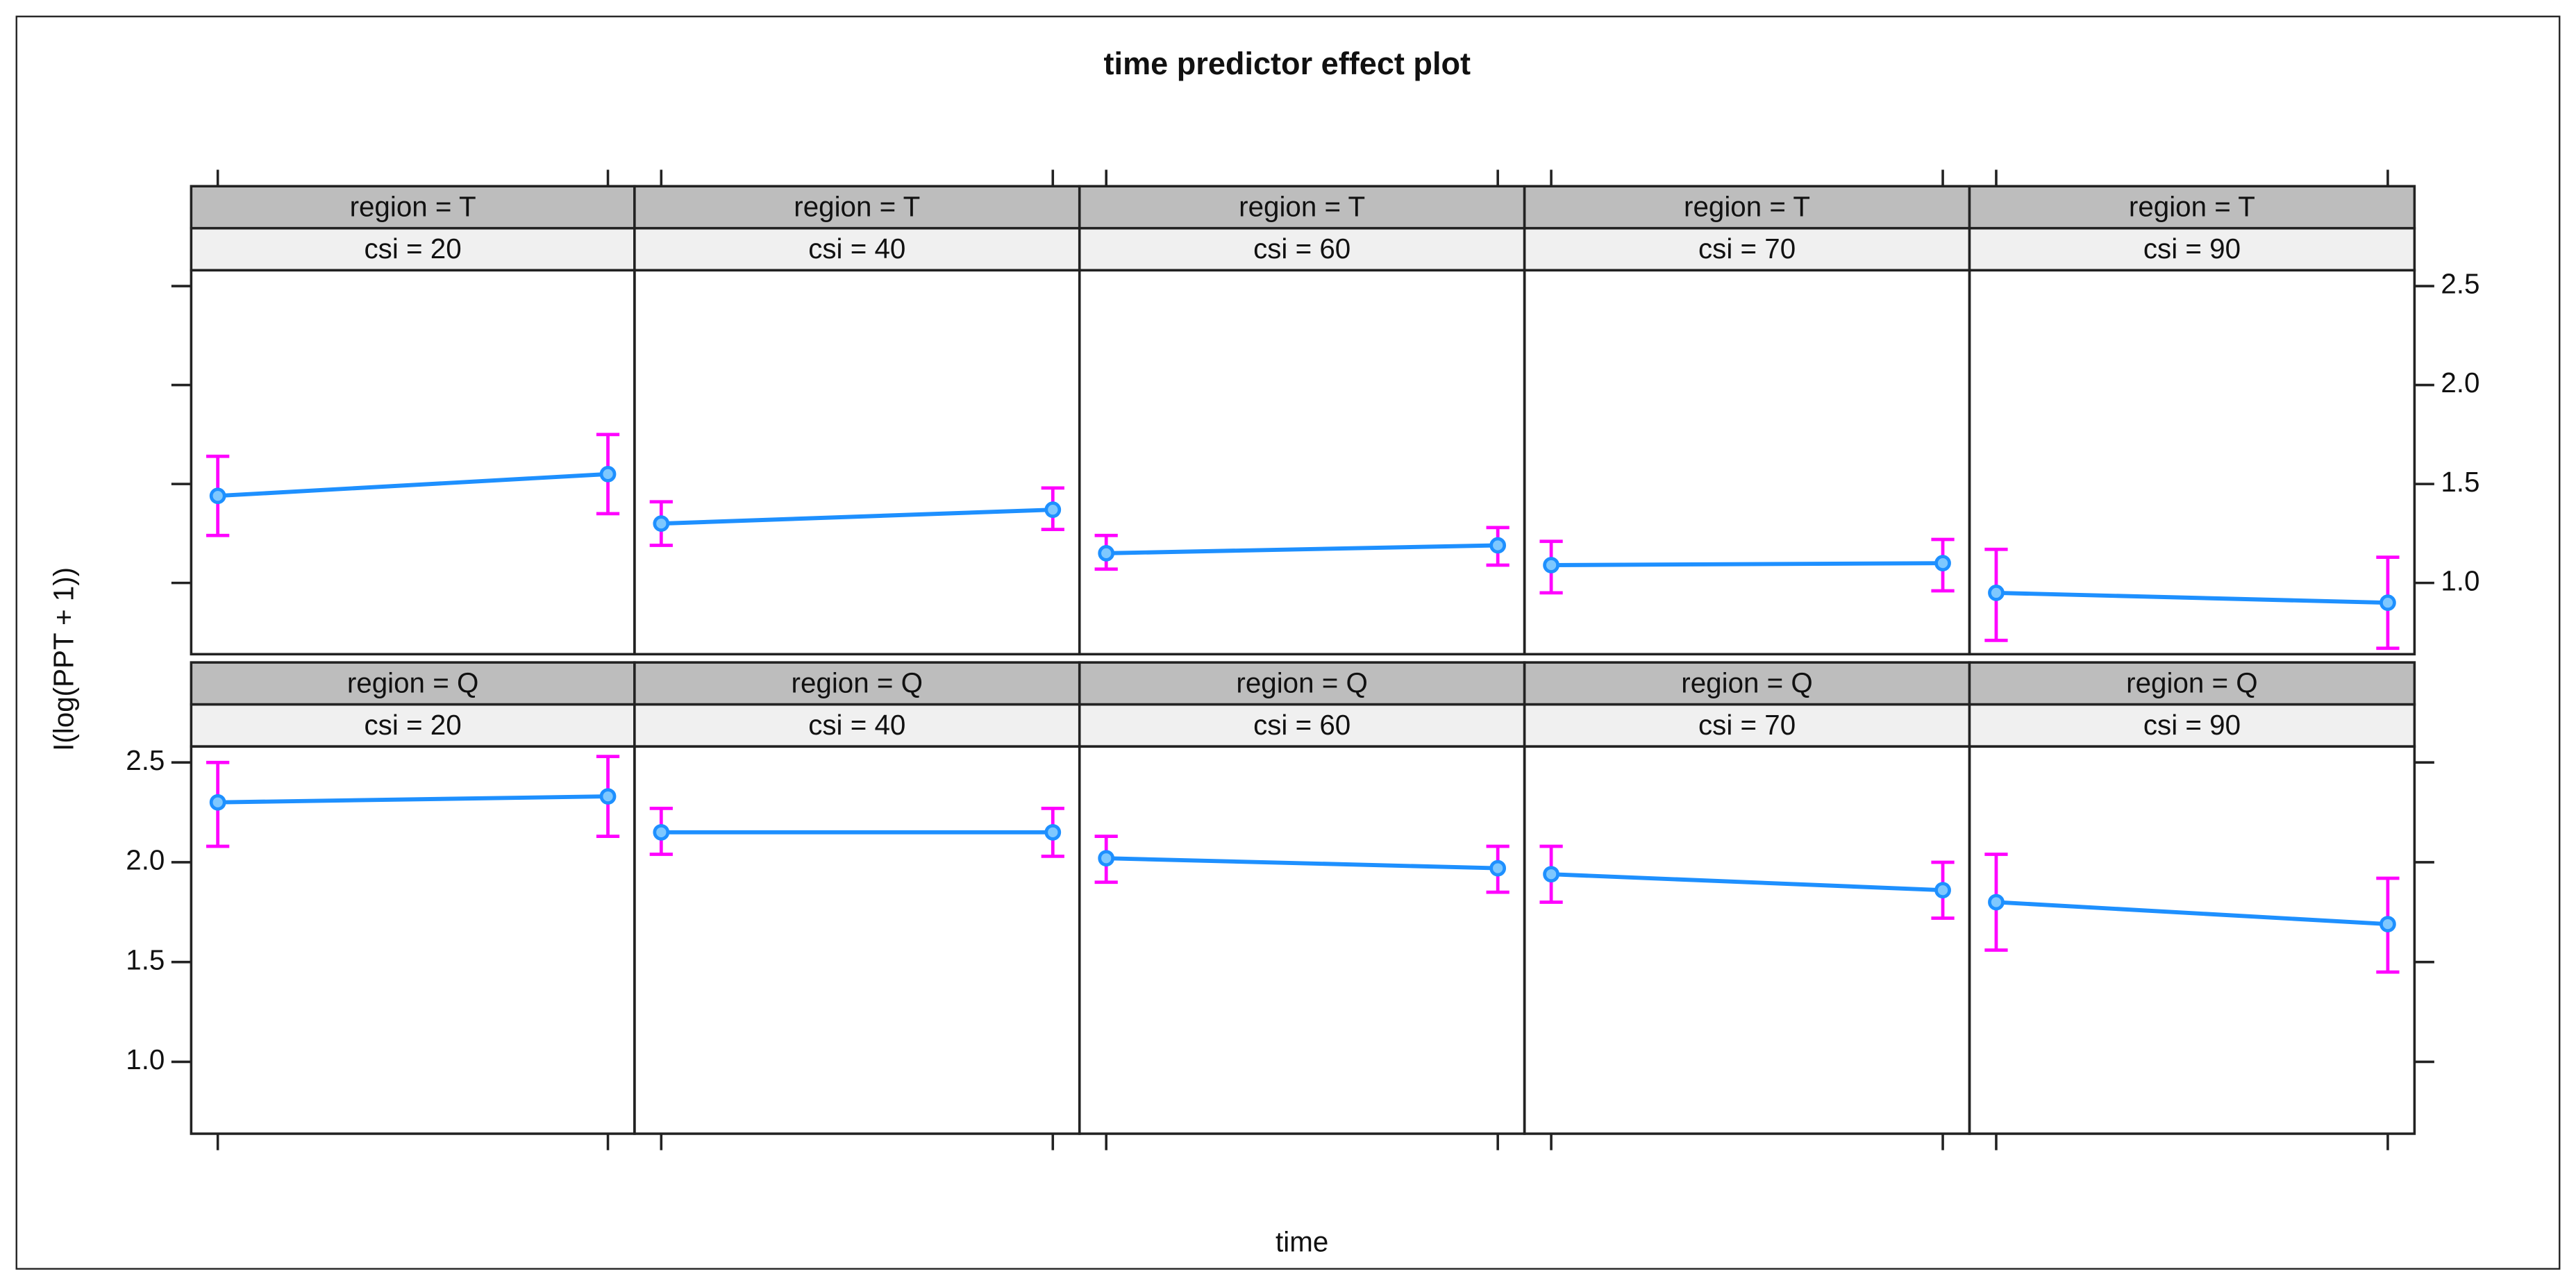 The width and height of the screenshot is (2576, 1283). Describe the element at coordinates (1287, 63) in the screenshot. I see `chart-title: time predictor effect plot` at that location.